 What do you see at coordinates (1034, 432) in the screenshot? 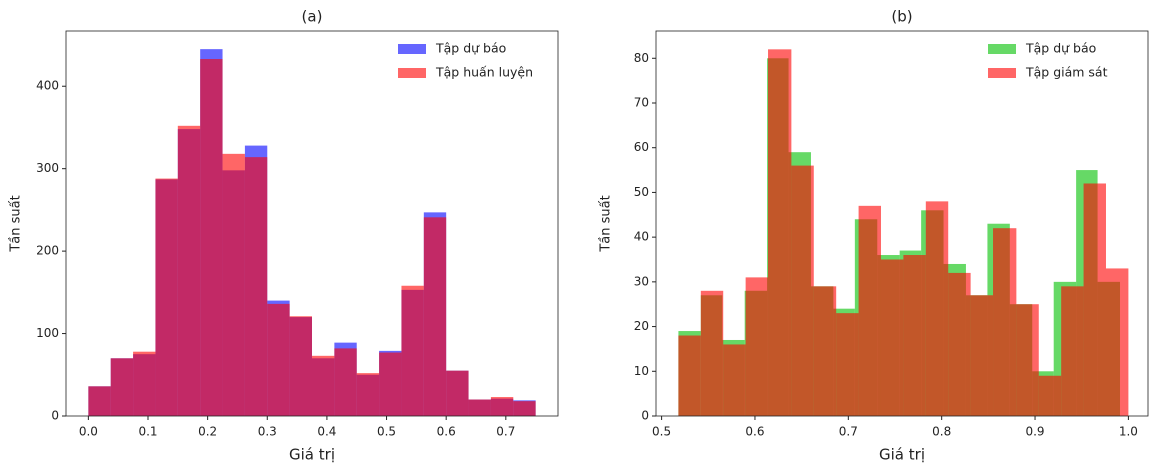
I see `x-tick-label: 0.9` at bounding box center [1034, 432].